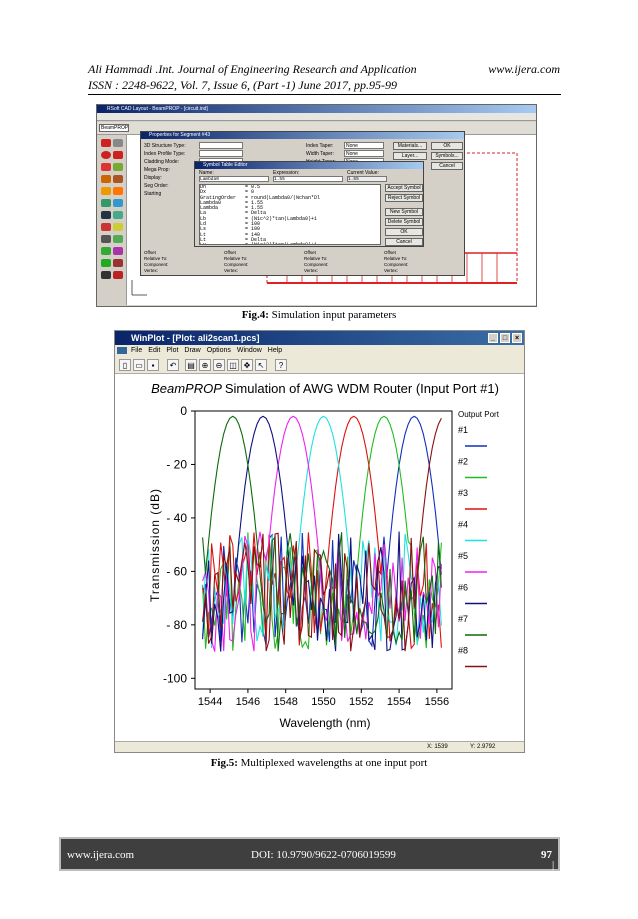 This screenshot has width=638, height=919. What do you see at coordinates (404, 232) in the screenshot?
I see `symbol-ok-button: OK` at bounding box center [404, 232].